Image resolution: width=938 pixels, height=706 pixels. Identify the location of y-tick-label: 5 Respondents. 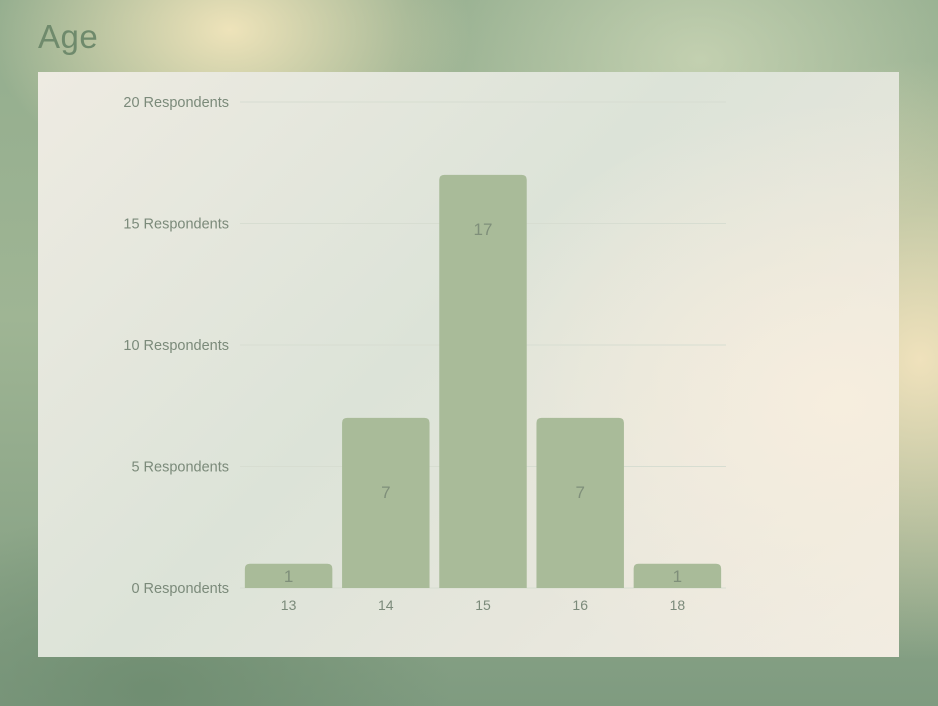
(180, 468).